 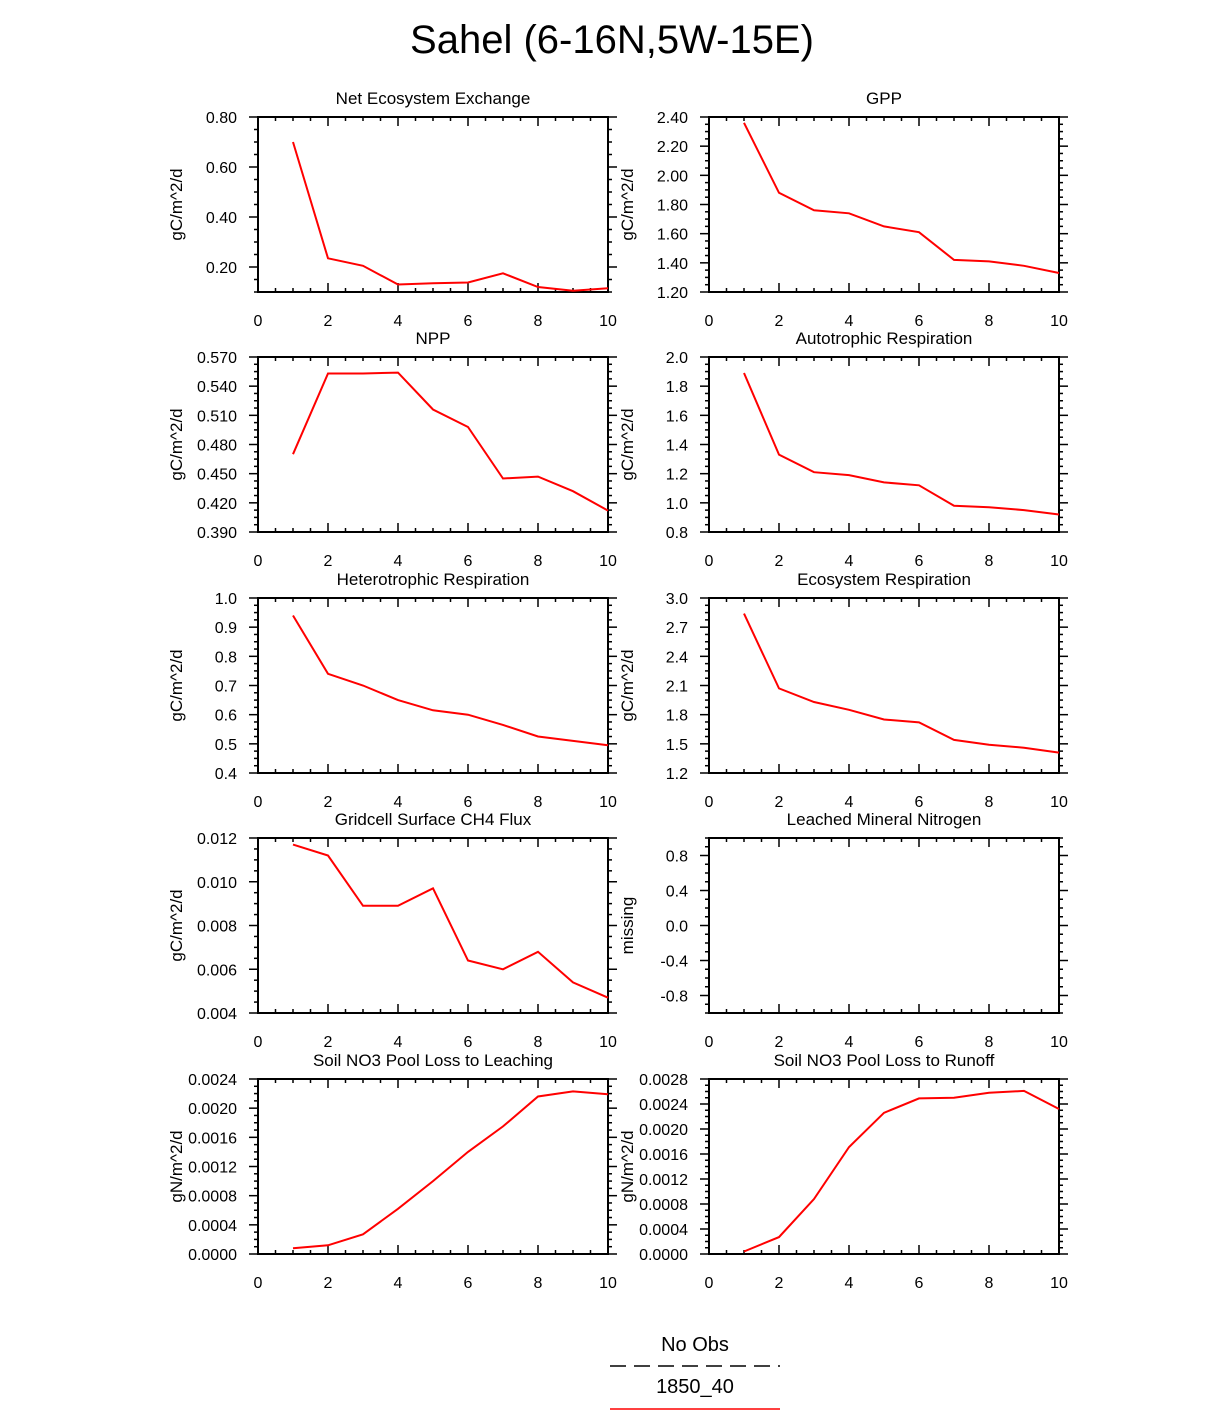 I want to click on chart-title: Net Ecosystem Exchange, so click(x=433, y=98).